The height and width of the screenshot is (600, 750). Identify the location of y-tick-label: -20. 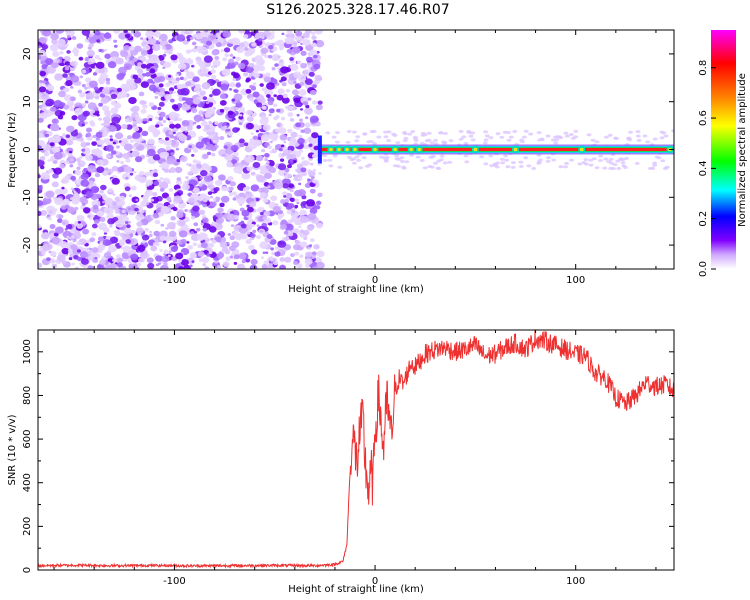
(27, 245).